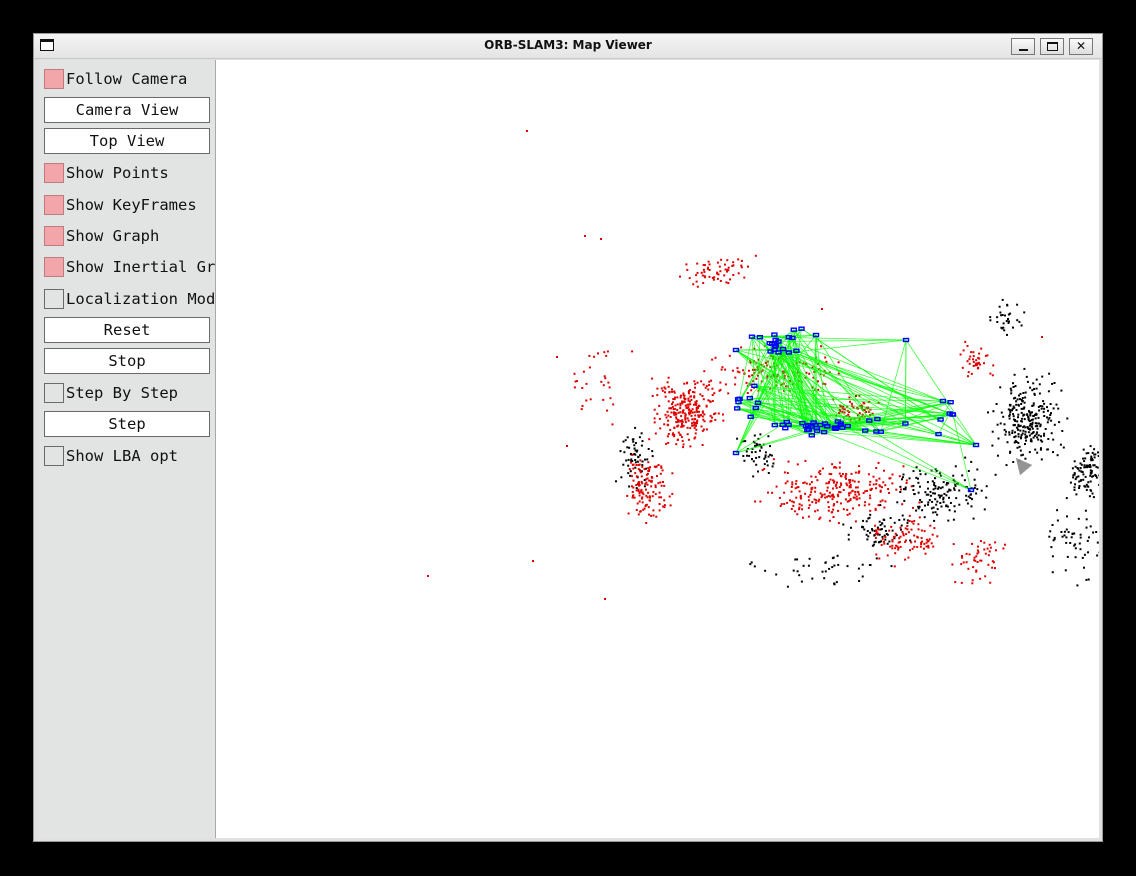 The image size is (1136, 876). What do you see at coordinates (949, 413) in the screenshot?
I see `keyframe-marker` at bounding box center [949, 413].